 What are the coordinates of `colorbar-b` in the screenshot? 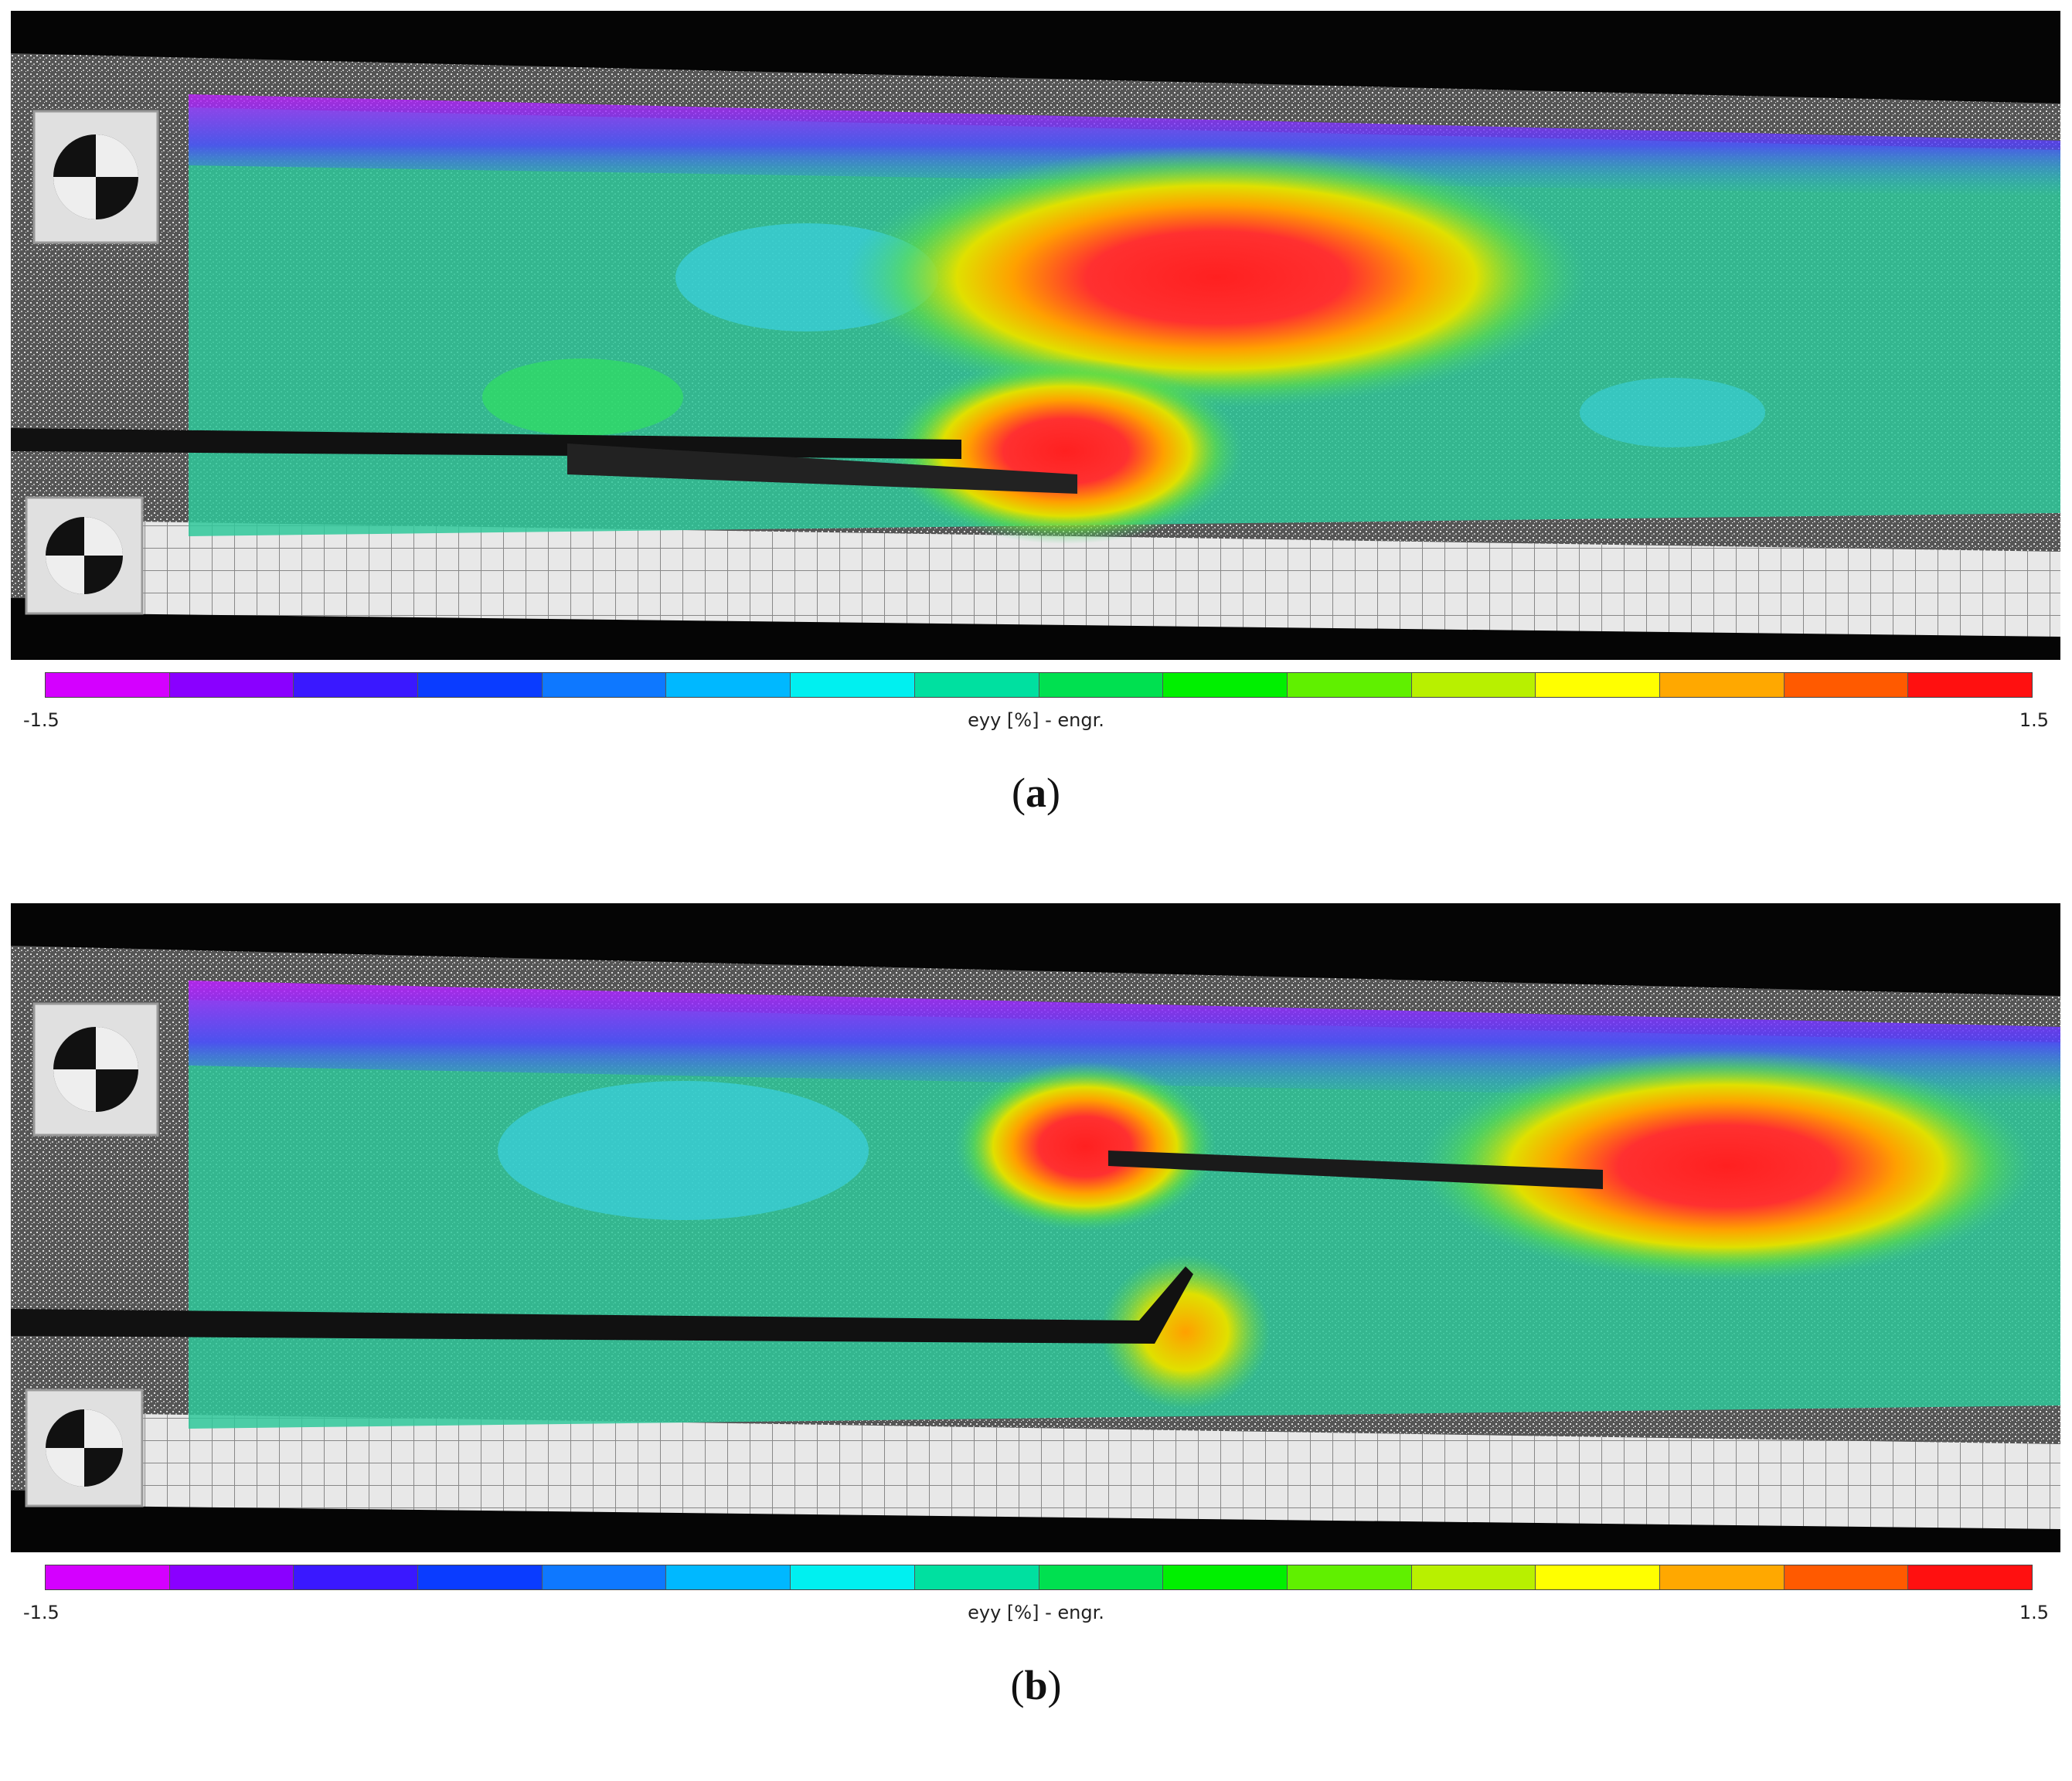 It's located at (1039, 1577).